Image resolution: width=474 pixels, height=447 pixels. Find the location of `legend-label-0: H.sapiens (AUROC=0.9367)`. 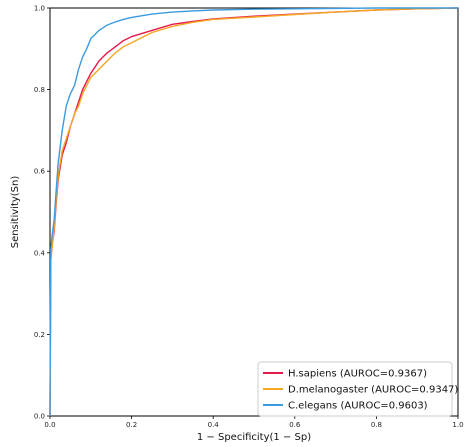

legend-label-0: H.sapiens (AUROC=0.9367) is located at coordinates (357, 374).